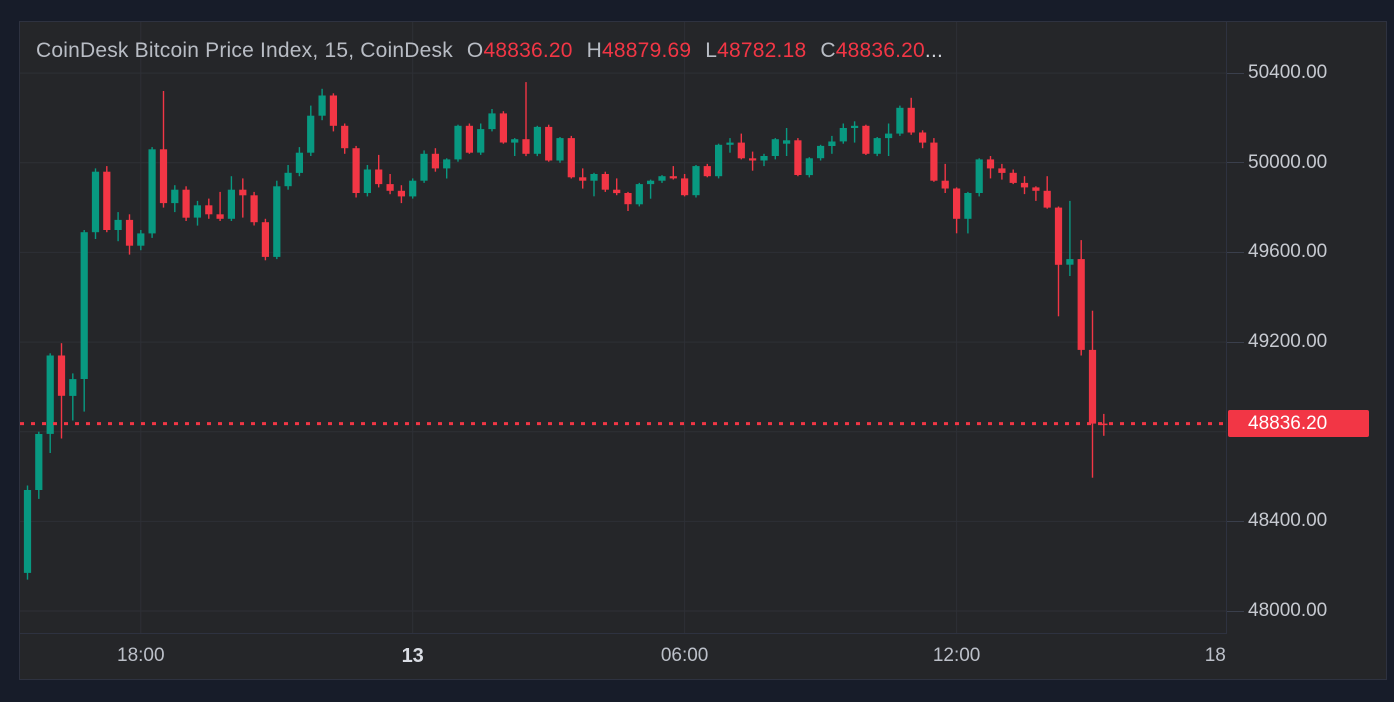 This screenshot has width=1394, height=702. I want to click on price-axis-label: 48400.00, so click(1288, 521).